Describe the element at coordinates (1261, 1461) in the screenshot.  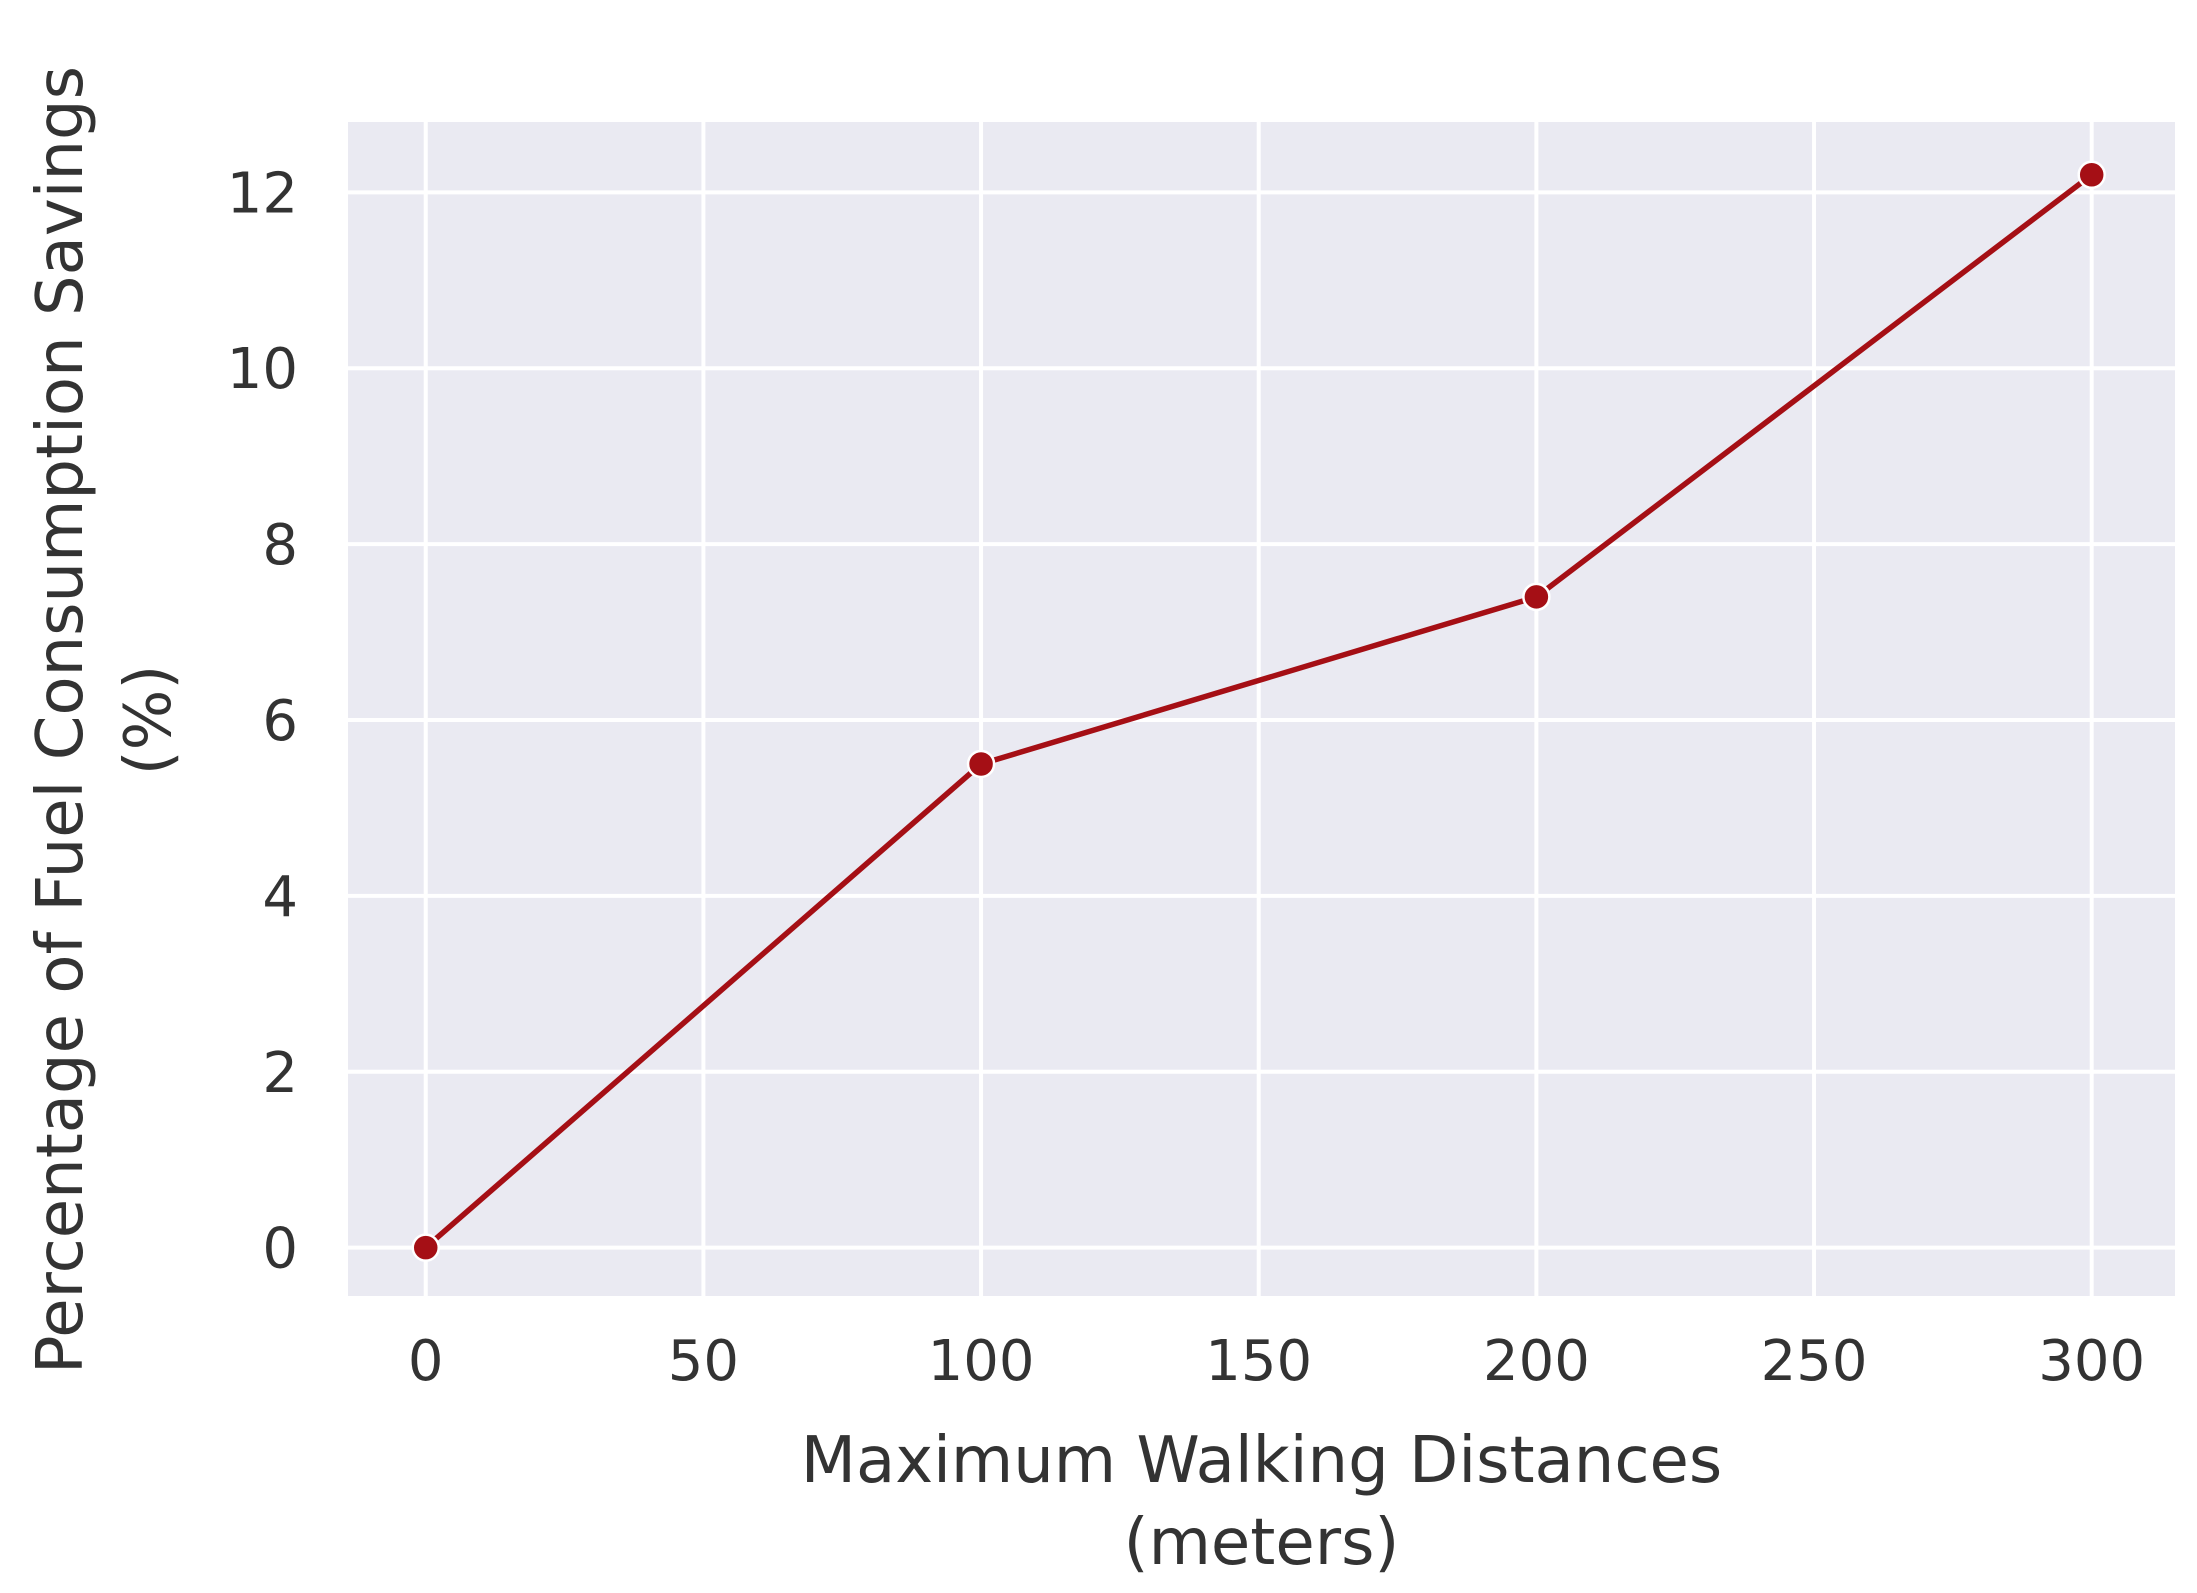
I see `x-axis-title: Maximum Walking Distances` at that location.